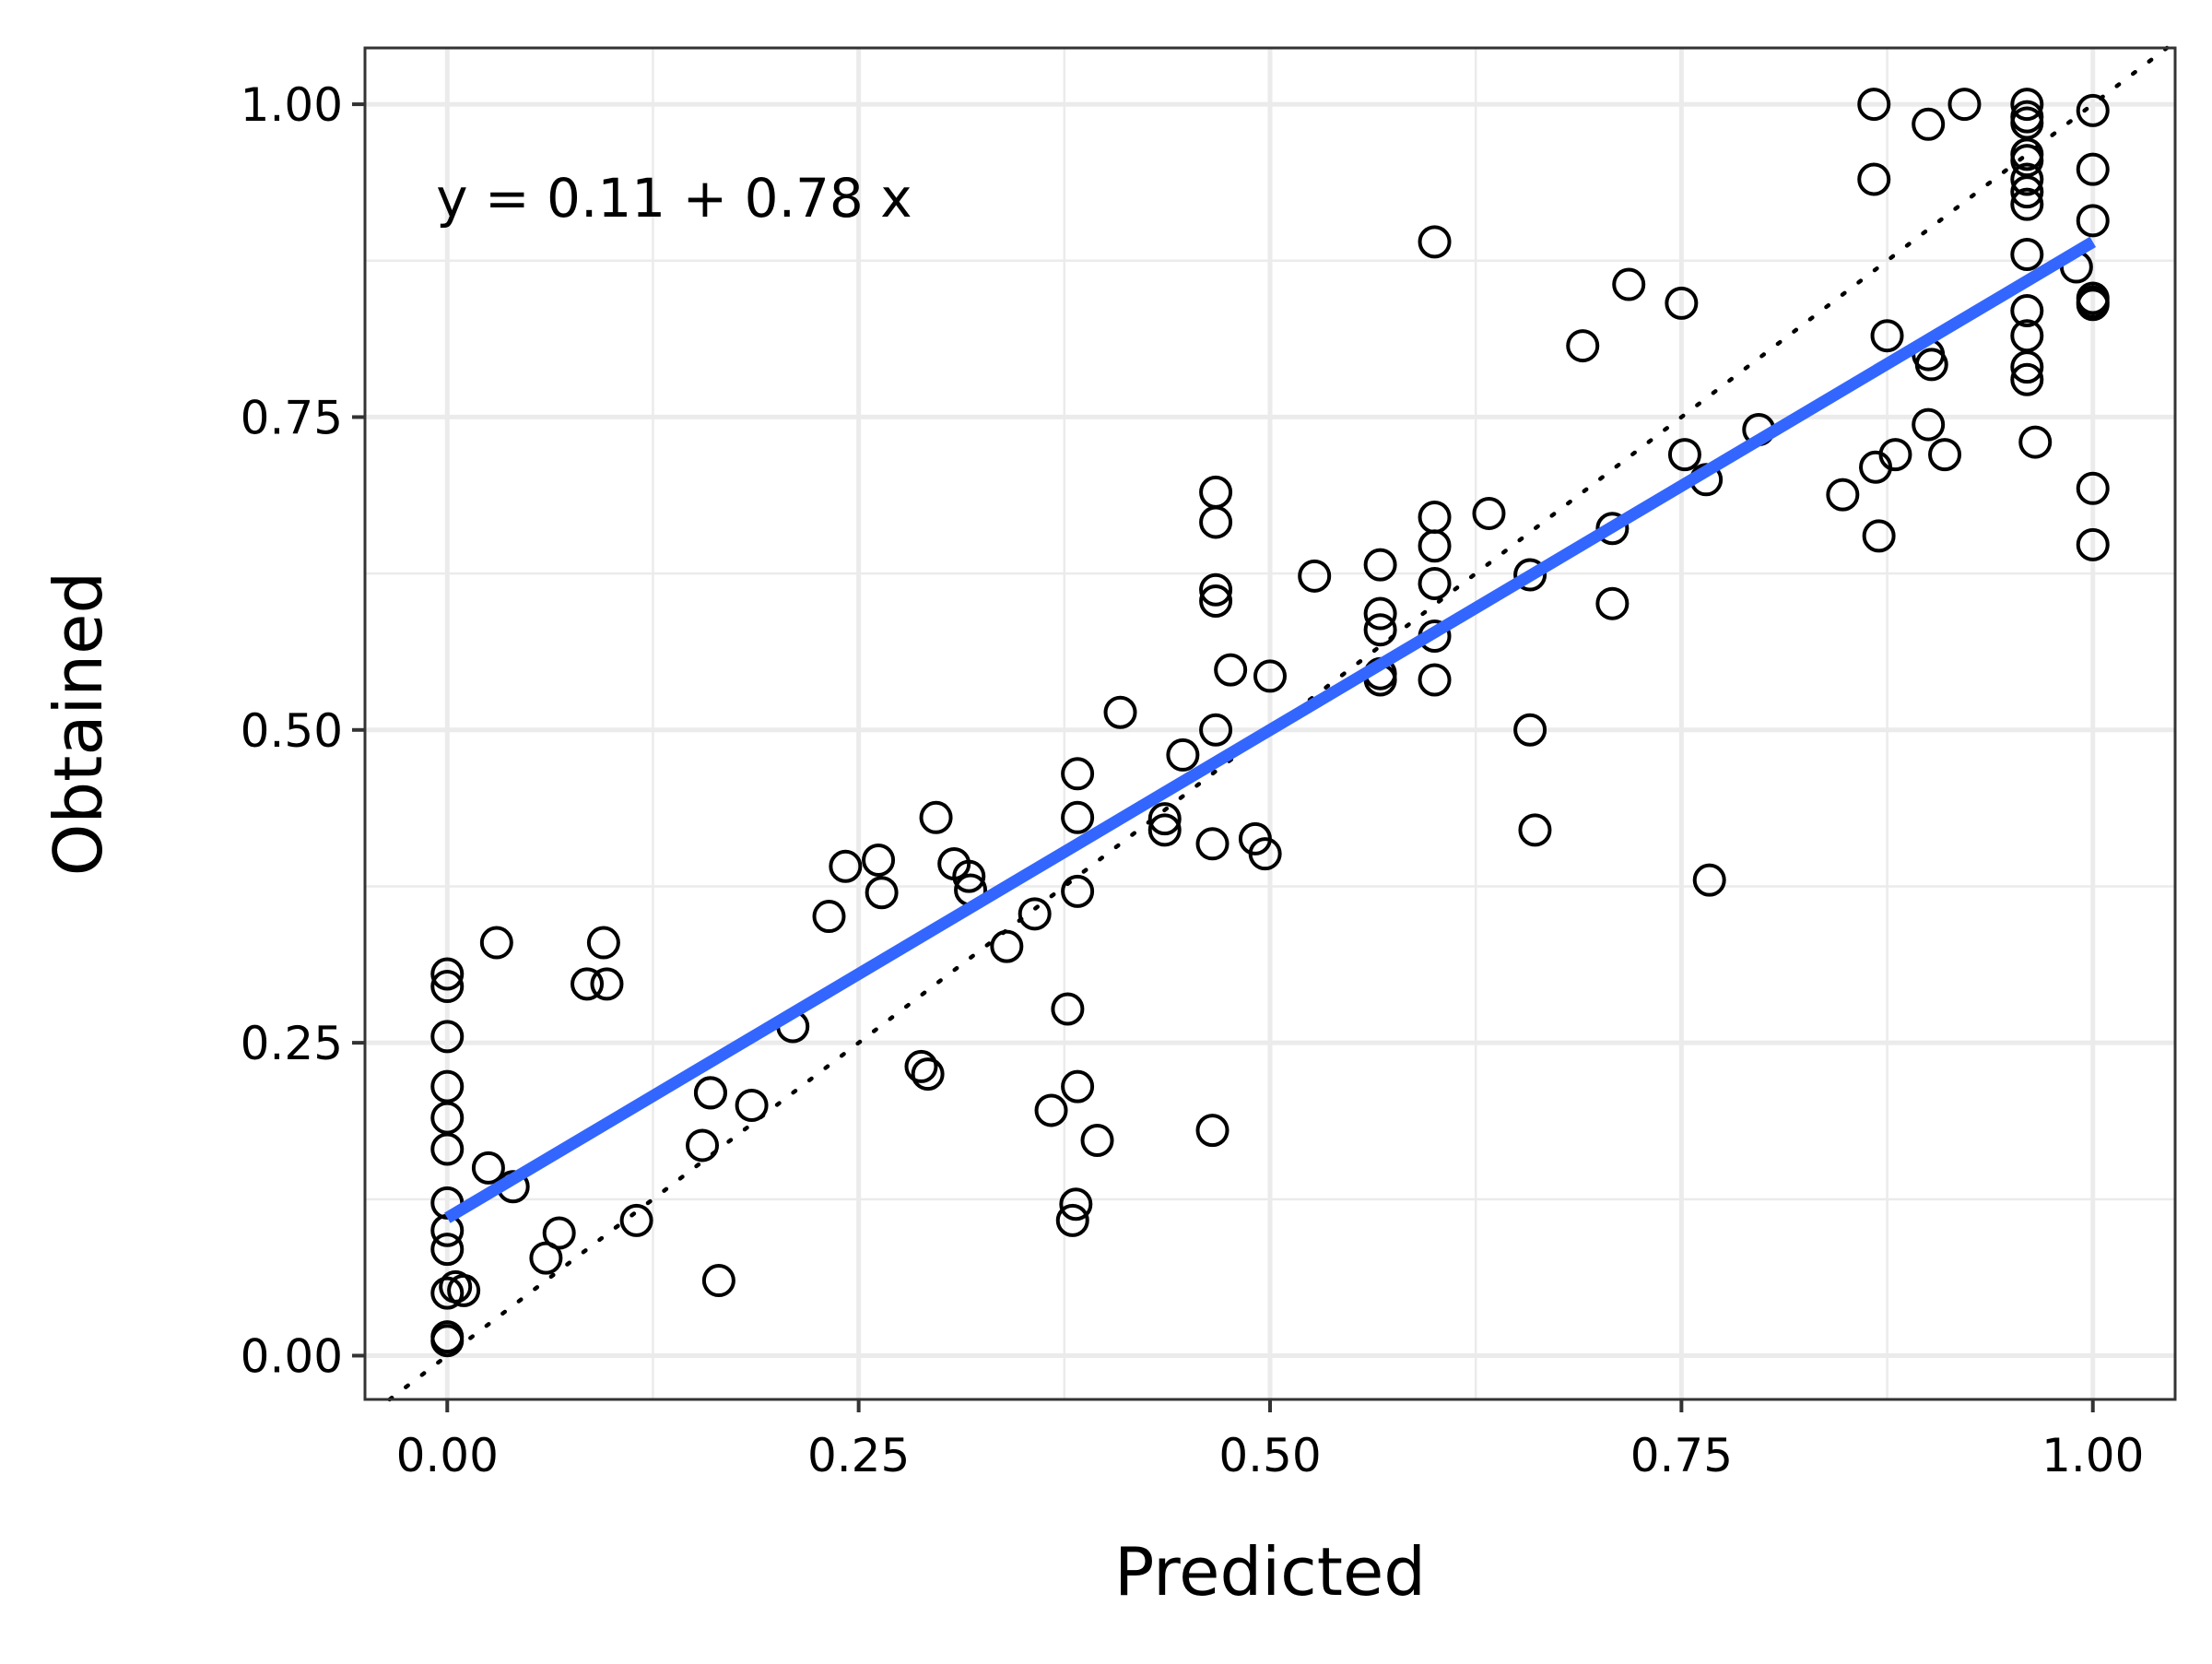 This screenshot has height=1664, width=2212. I want to click on y-axis-title: Obtained, so click(78, 724).